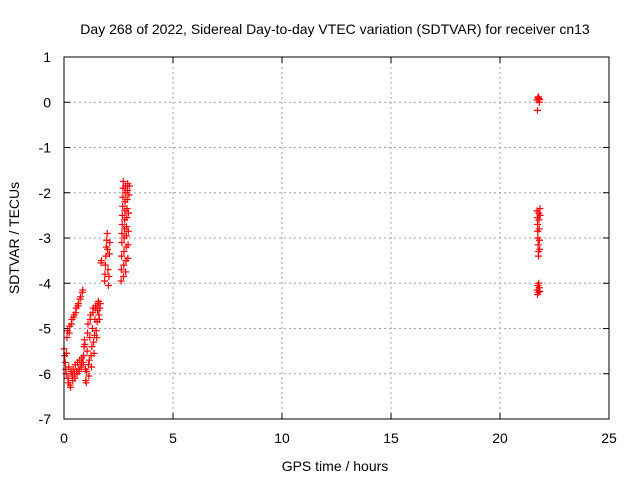 The image size is (640, 480). Describe the element at coordinates (47, 102) in the screenshot. I see `y-tick-label: 0` at that location.